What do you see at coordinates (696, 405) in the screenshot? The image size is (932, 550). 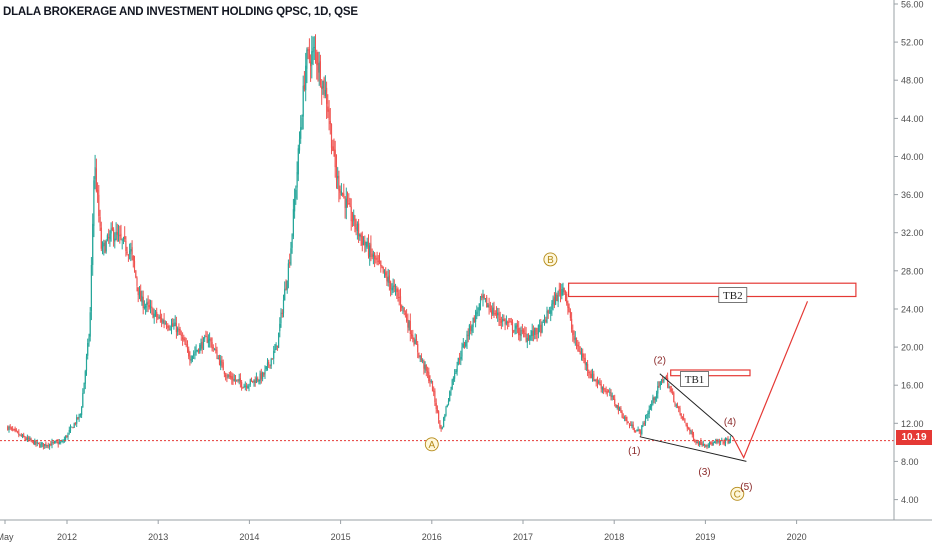 I see `wedge-upper` at bounding box center [696, 405].